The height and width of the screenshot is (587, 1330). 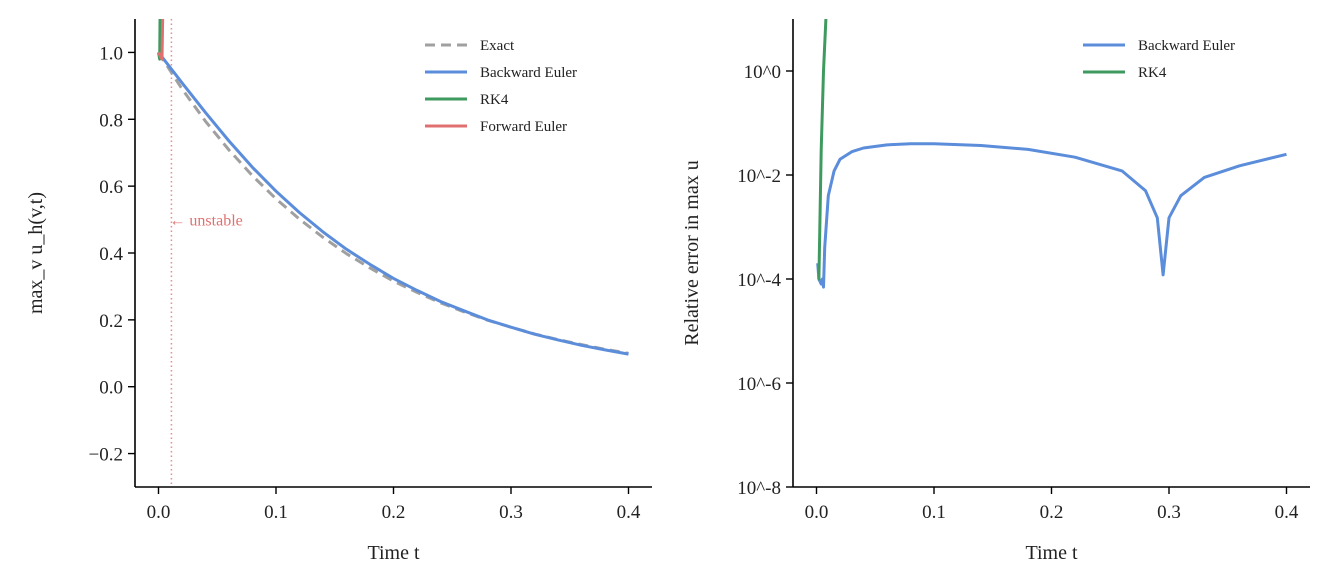 What do you see at coordinates (1159, 59) in the screenshot?
I see `legend: Backward Euler RK4` at bounding box center [1159, 59].